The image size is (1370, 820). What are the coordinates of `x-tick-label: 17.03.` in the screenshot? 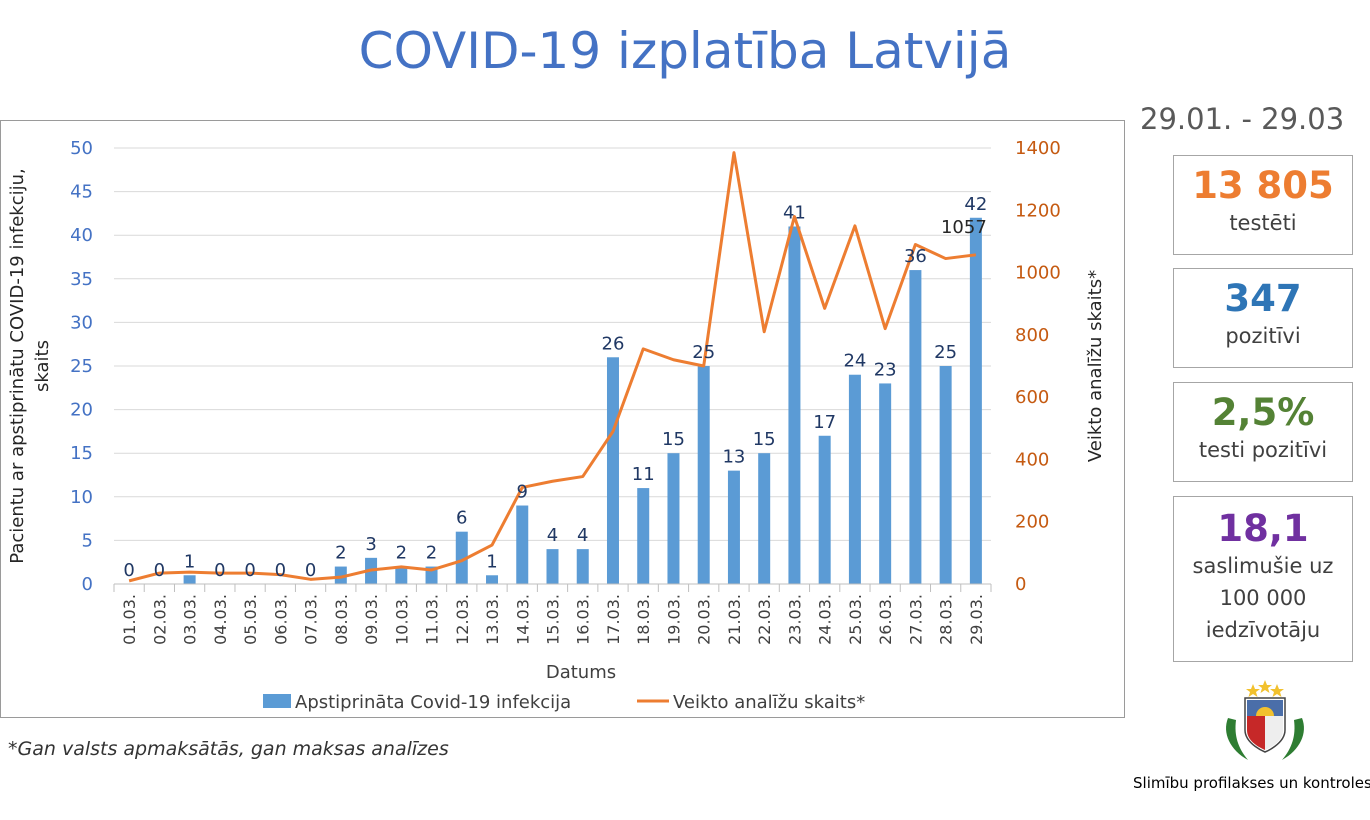 It's located at (613, 619).